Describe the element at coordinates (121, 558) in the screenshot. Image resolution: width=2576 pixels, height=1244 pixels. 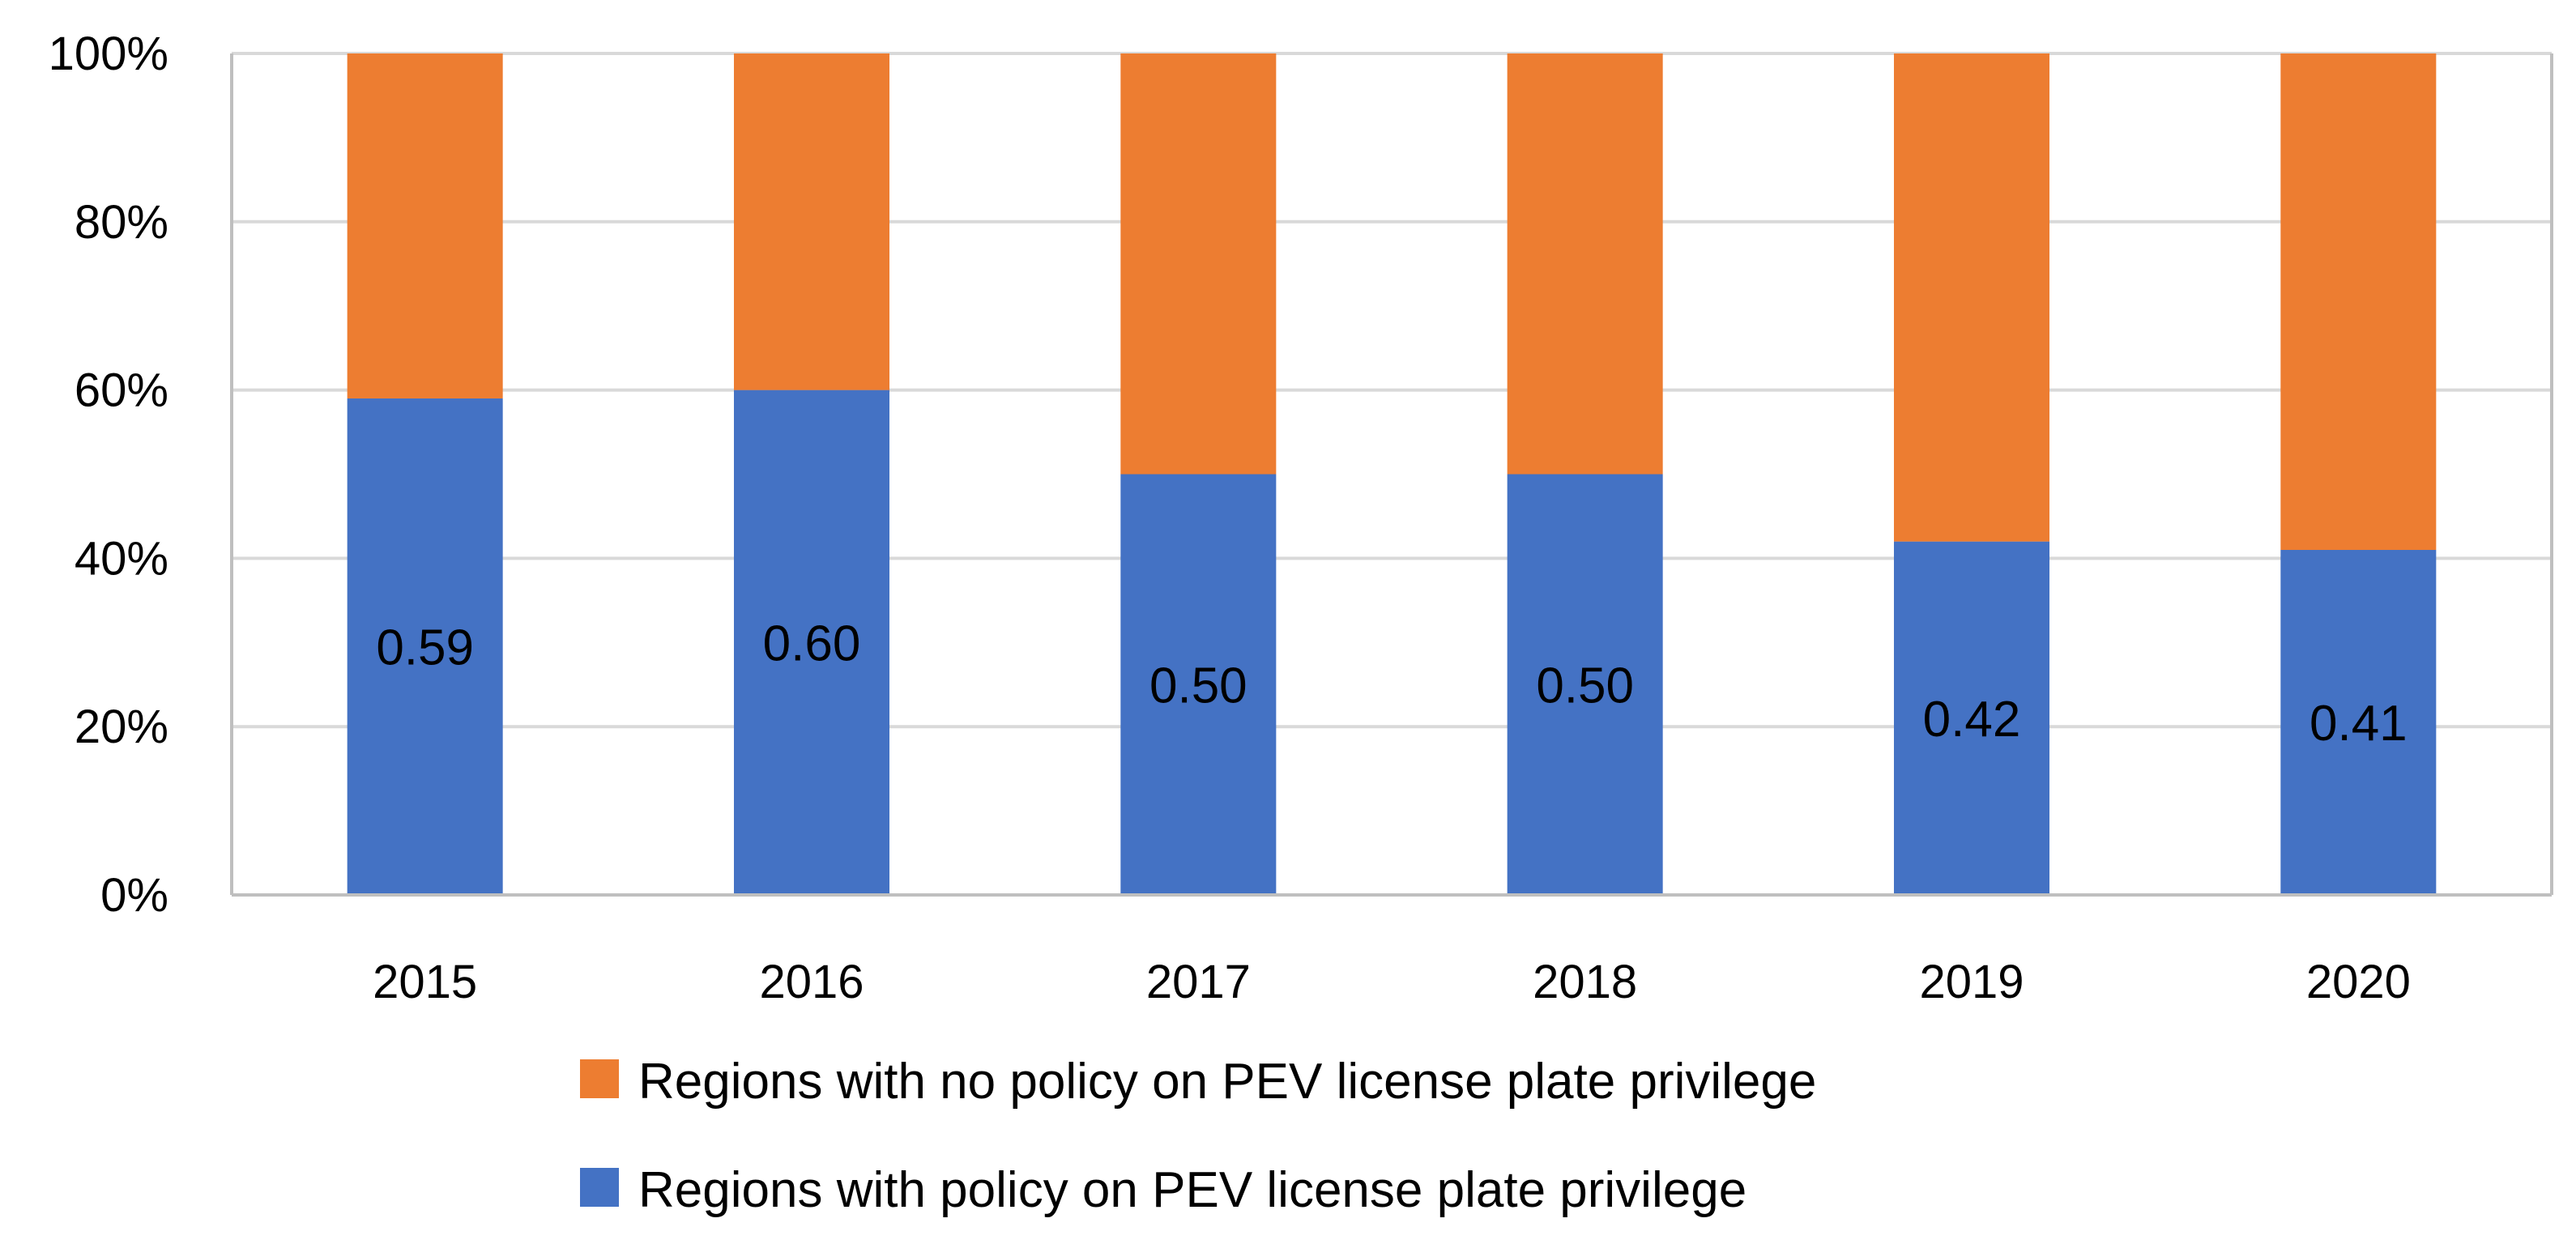
I see `y-tick-label: 40%` at that location.